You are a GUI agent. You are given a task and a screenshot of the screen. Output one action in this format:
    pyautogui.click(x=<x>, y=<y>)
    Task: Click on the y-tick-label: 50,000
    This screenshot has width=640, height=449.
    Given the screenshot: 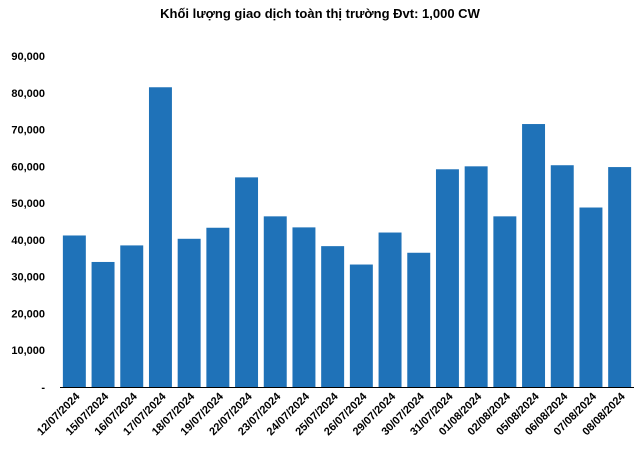 What is the action you would take?
    pyautogui.click(x=28, y=204)
    